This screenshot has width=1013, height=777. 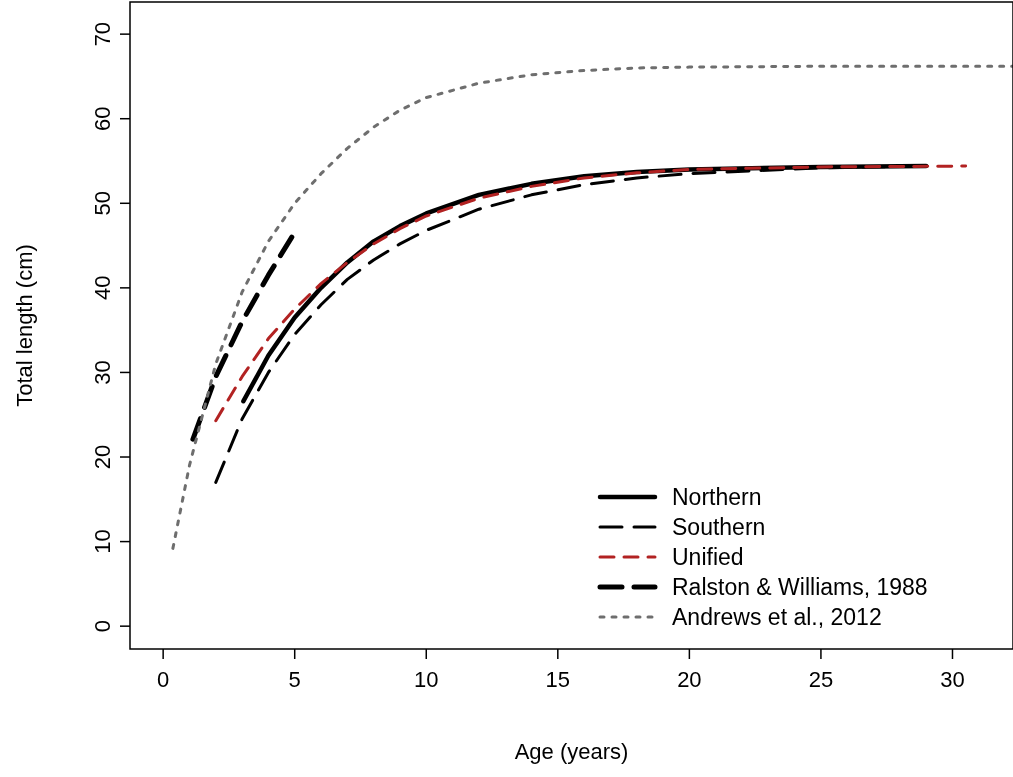 I want to click on y-axis-title: Total length (cm), so click(x=24, y=325).